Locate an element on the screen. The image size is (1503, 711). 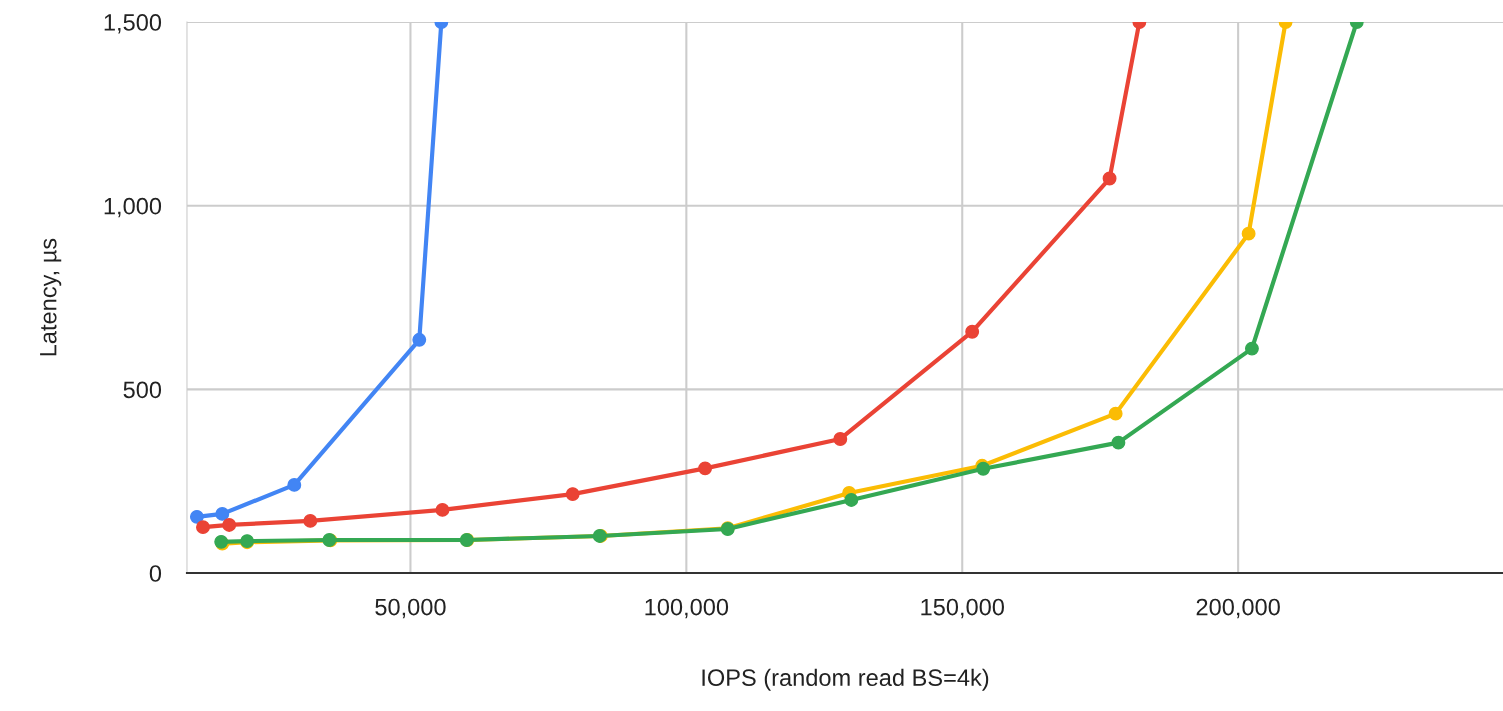
x-axis-title: IOPS (random read BS=4k) is located at coordinates (845, 679).